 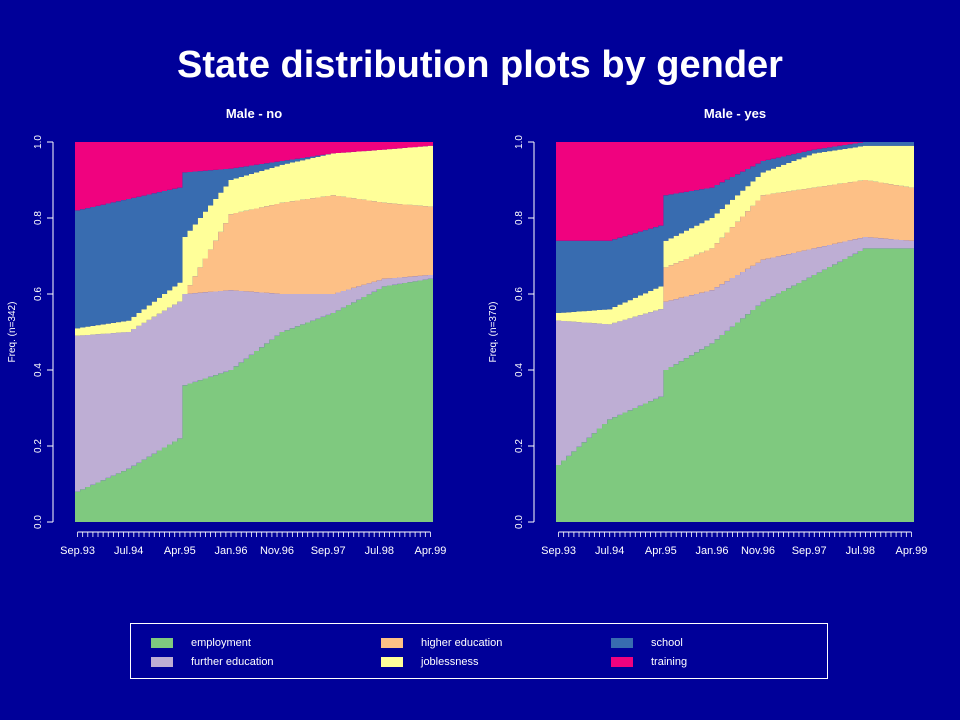 What do you see at coordinates (162, 662) in the screenshot?
I see `legend-swatch-further-education` at bounding box center [162, 662].